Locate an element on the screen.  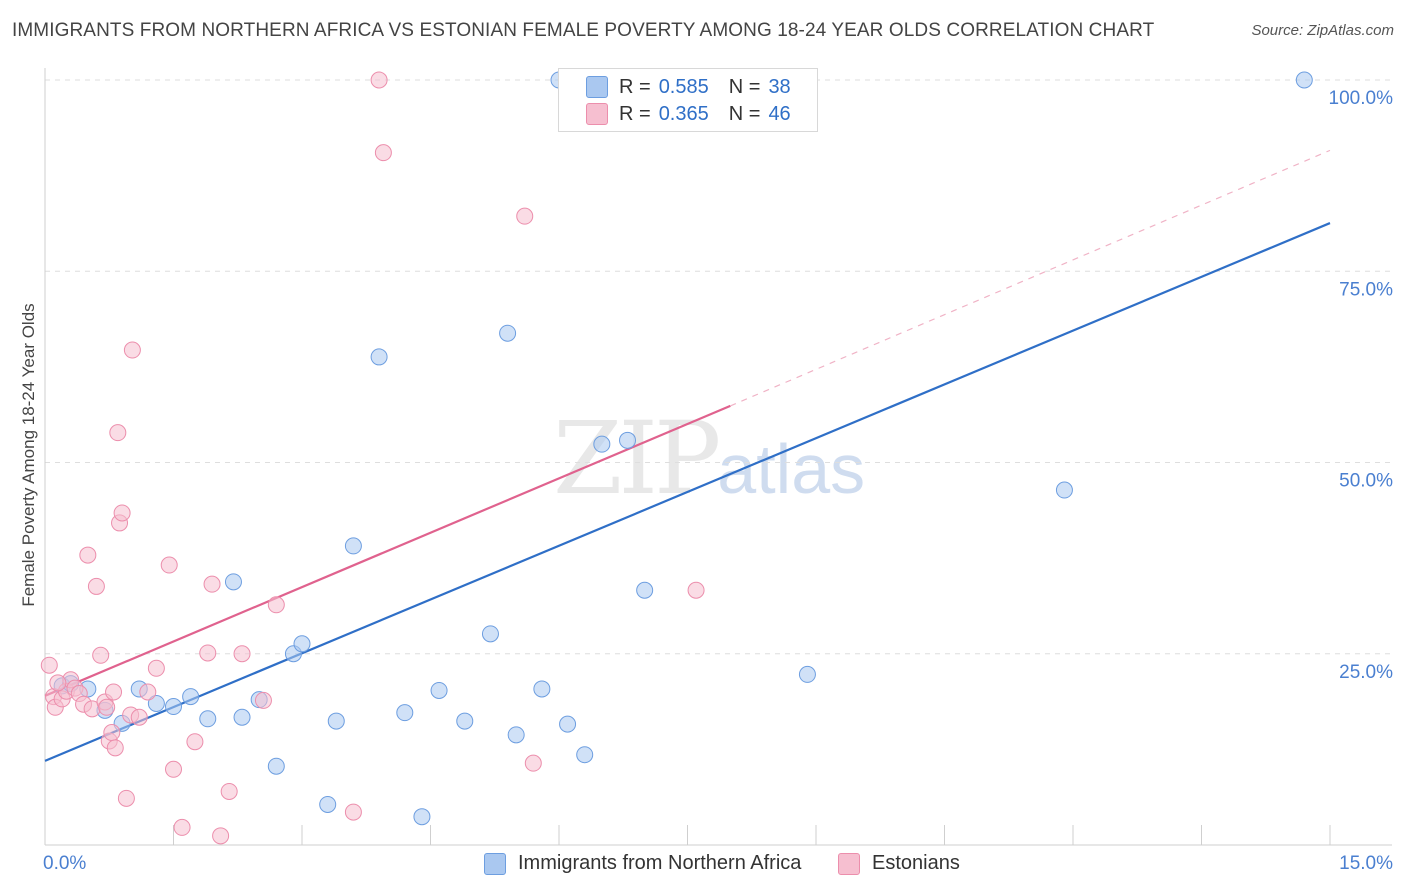
legend-label-estonians: Estonians is located at coordinates (916, 863).